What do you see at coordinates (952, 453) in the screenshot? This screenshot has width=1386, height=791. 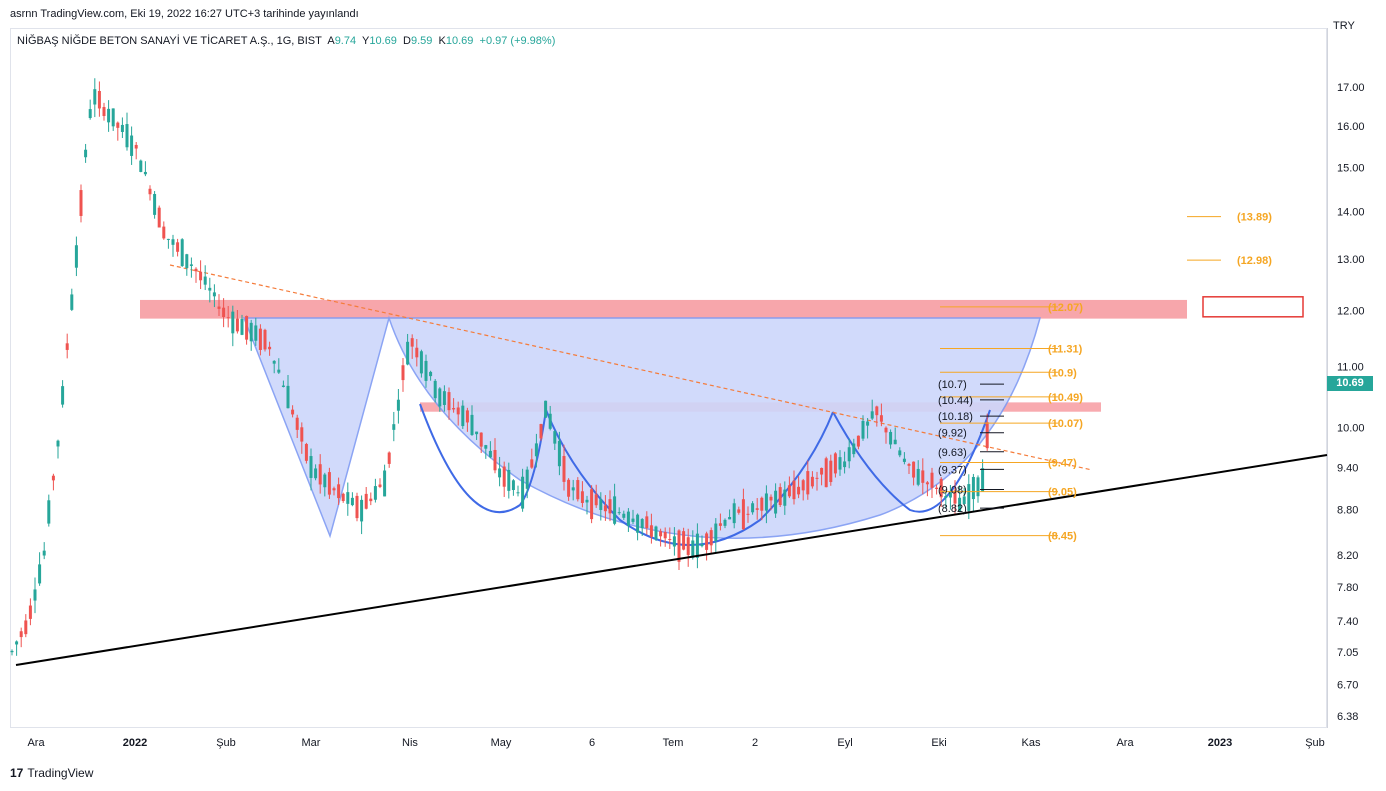 I see `ladder-level-label: (9.63)` at bounding box center [952, 453].